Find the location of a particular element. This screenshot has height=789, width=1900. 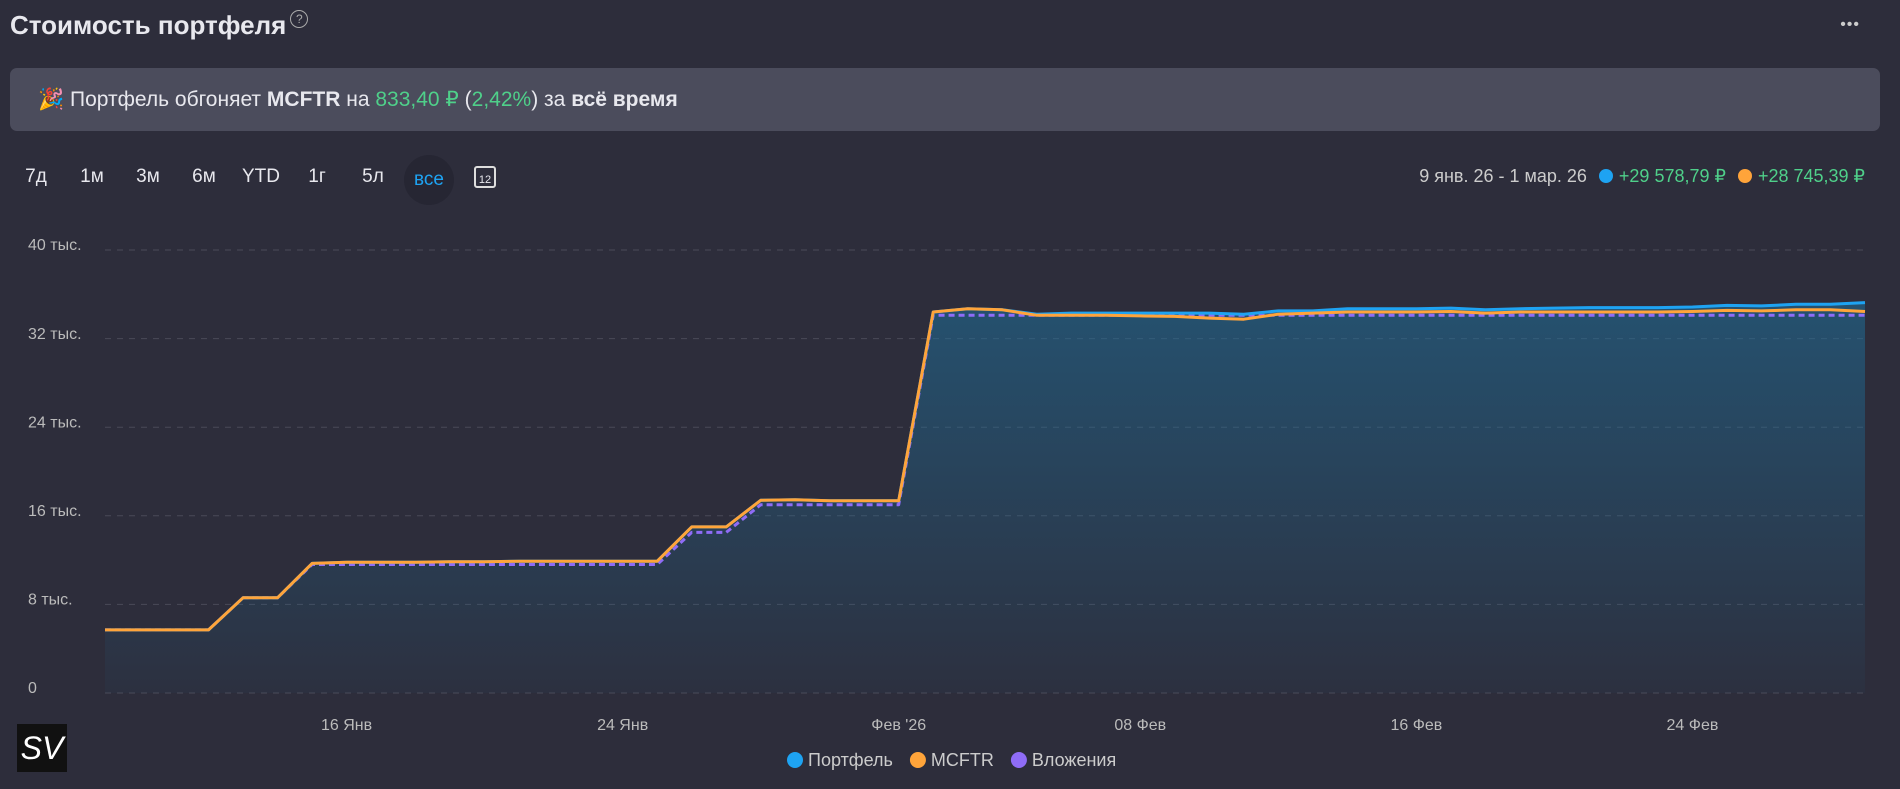

x-tick-label: Фев '26 is located at coordinates (898, 725).